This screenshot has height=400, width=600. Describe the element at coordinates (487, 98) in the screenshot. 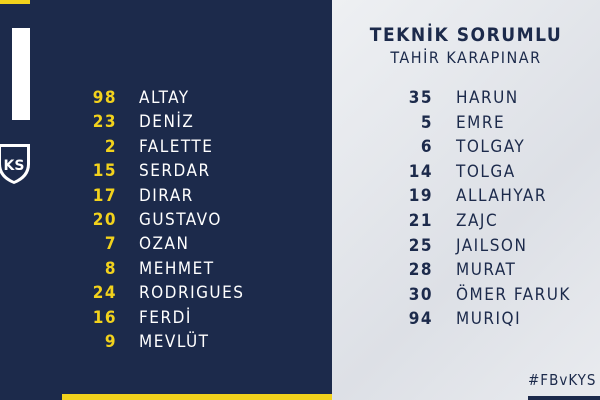

I see `player-name: HARUN` at that location.